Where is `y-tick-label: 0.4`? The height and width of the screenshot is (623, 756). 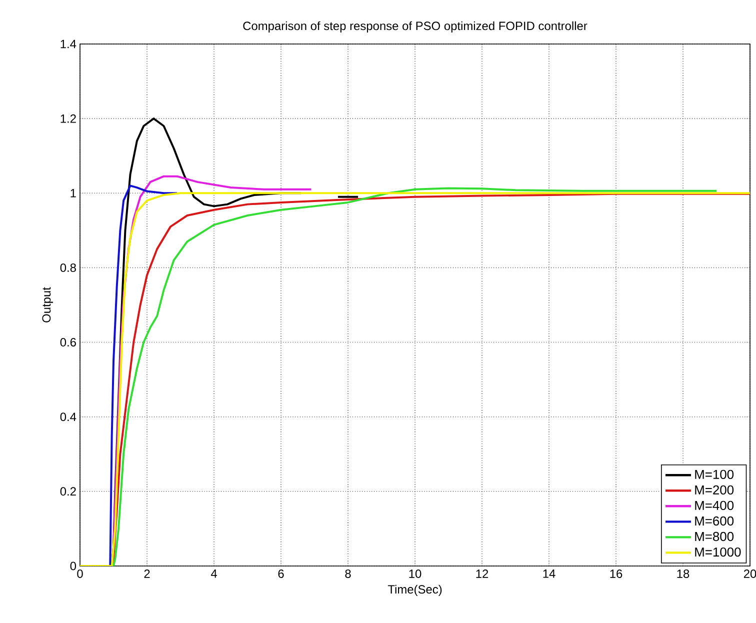 y-tick-label: 0.4 is located at coordinates (68, 417).